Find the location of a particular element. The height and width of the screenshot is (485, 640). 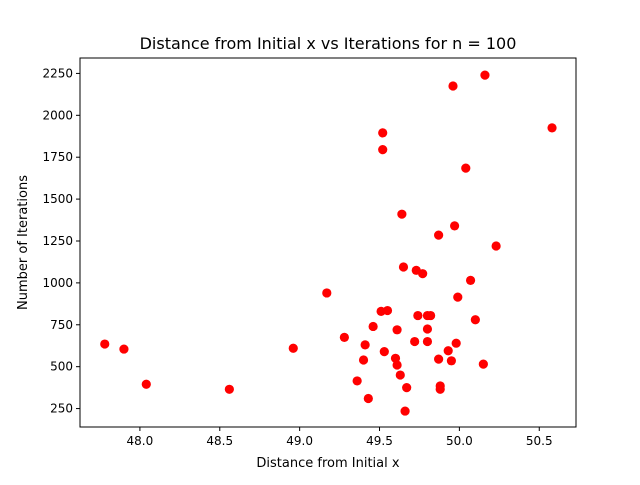

x-tick-label: 50.0 is located at coordinates (459, 441).